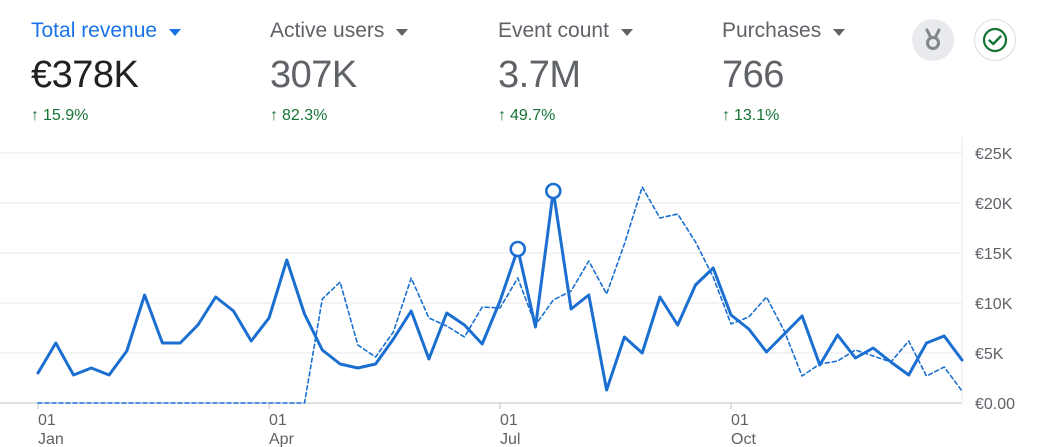 Image resolution: width=1039 pixels, height=447 pixels. I want to click on metric-label-row: Purchases, so click(784, 31).